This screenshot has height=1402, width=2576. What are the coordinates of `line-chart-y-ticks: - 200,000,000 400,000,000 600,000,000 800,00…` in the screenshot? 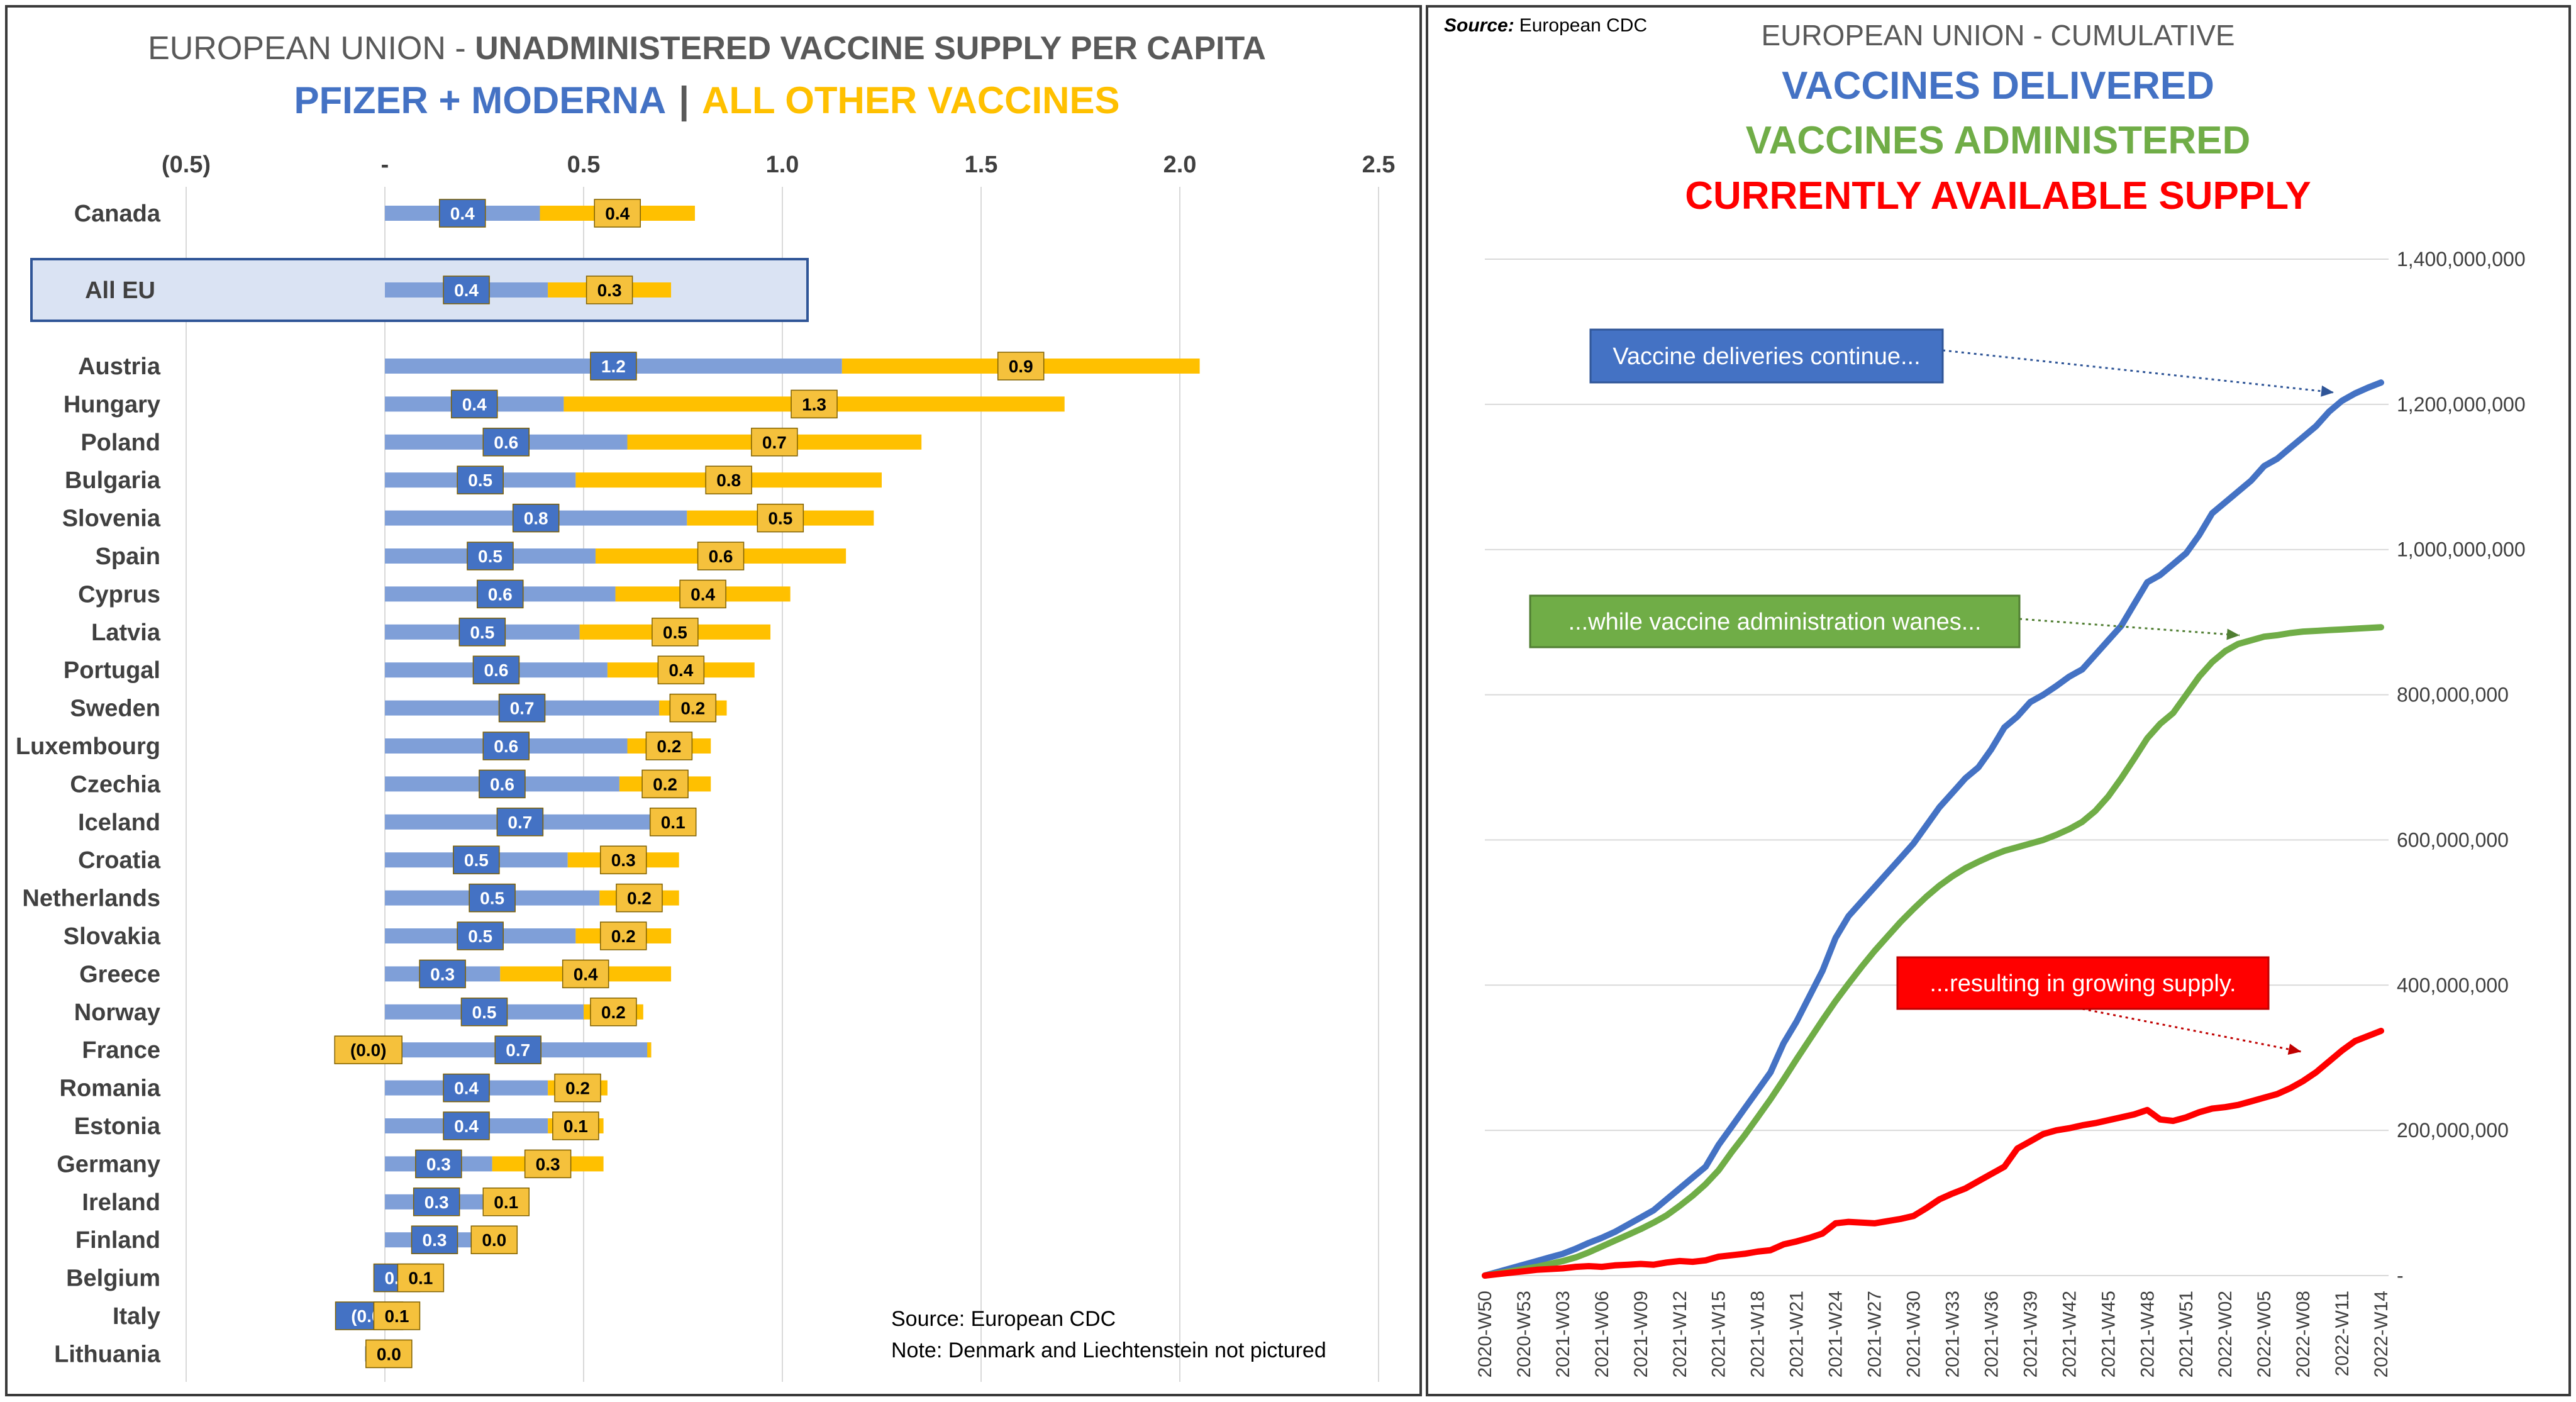 It's located at (2461, 767).